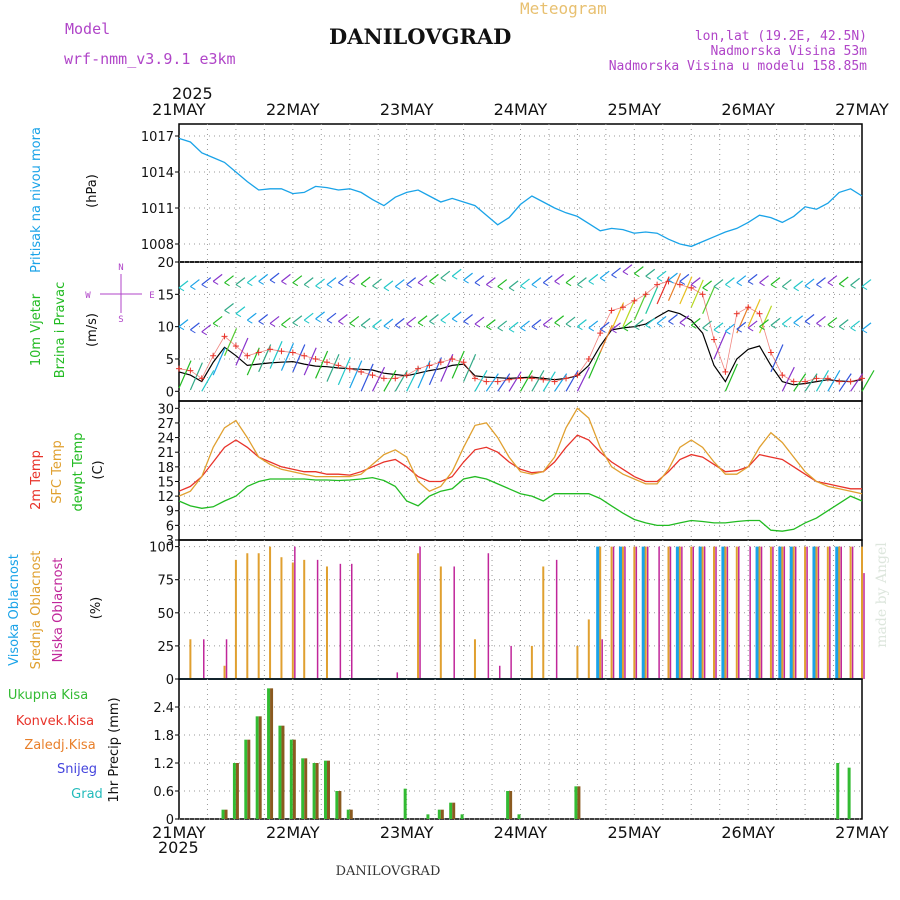 The width and height of the screenshot is (900, 900). I want to click on temp-unit: (C), so click(98, 469).